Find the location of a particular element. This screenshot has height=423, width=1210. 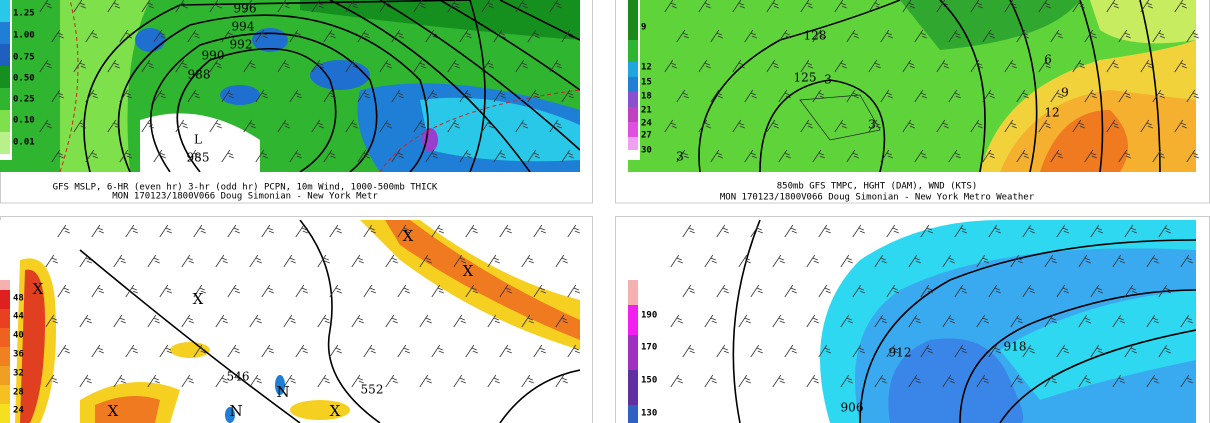

map-label: 552 is located at coordinates (372, 390).